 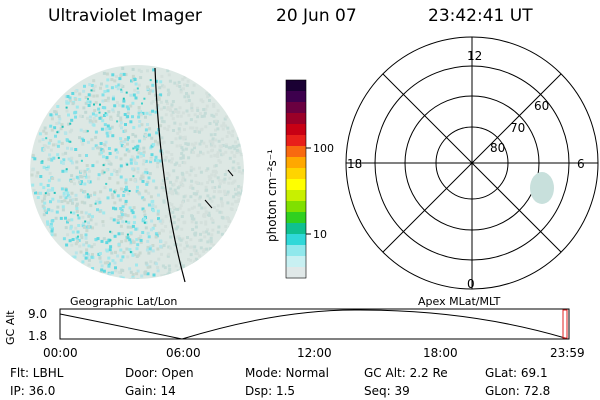 I want to click on polar-auroral-patch, so click(x=542, y=188).